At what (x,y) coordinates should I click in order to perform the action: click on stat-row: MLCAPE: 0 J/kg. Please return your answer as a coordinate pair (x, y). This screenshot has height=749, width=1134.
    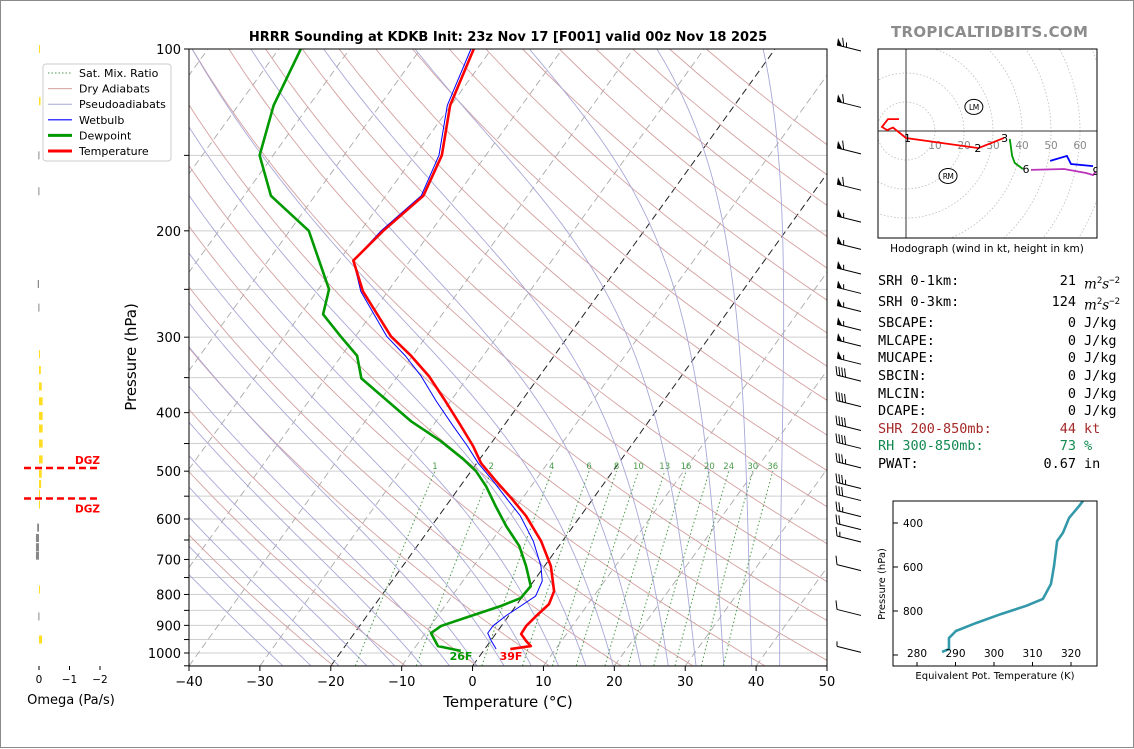
    Looking at the image, I should click on (999, 342).